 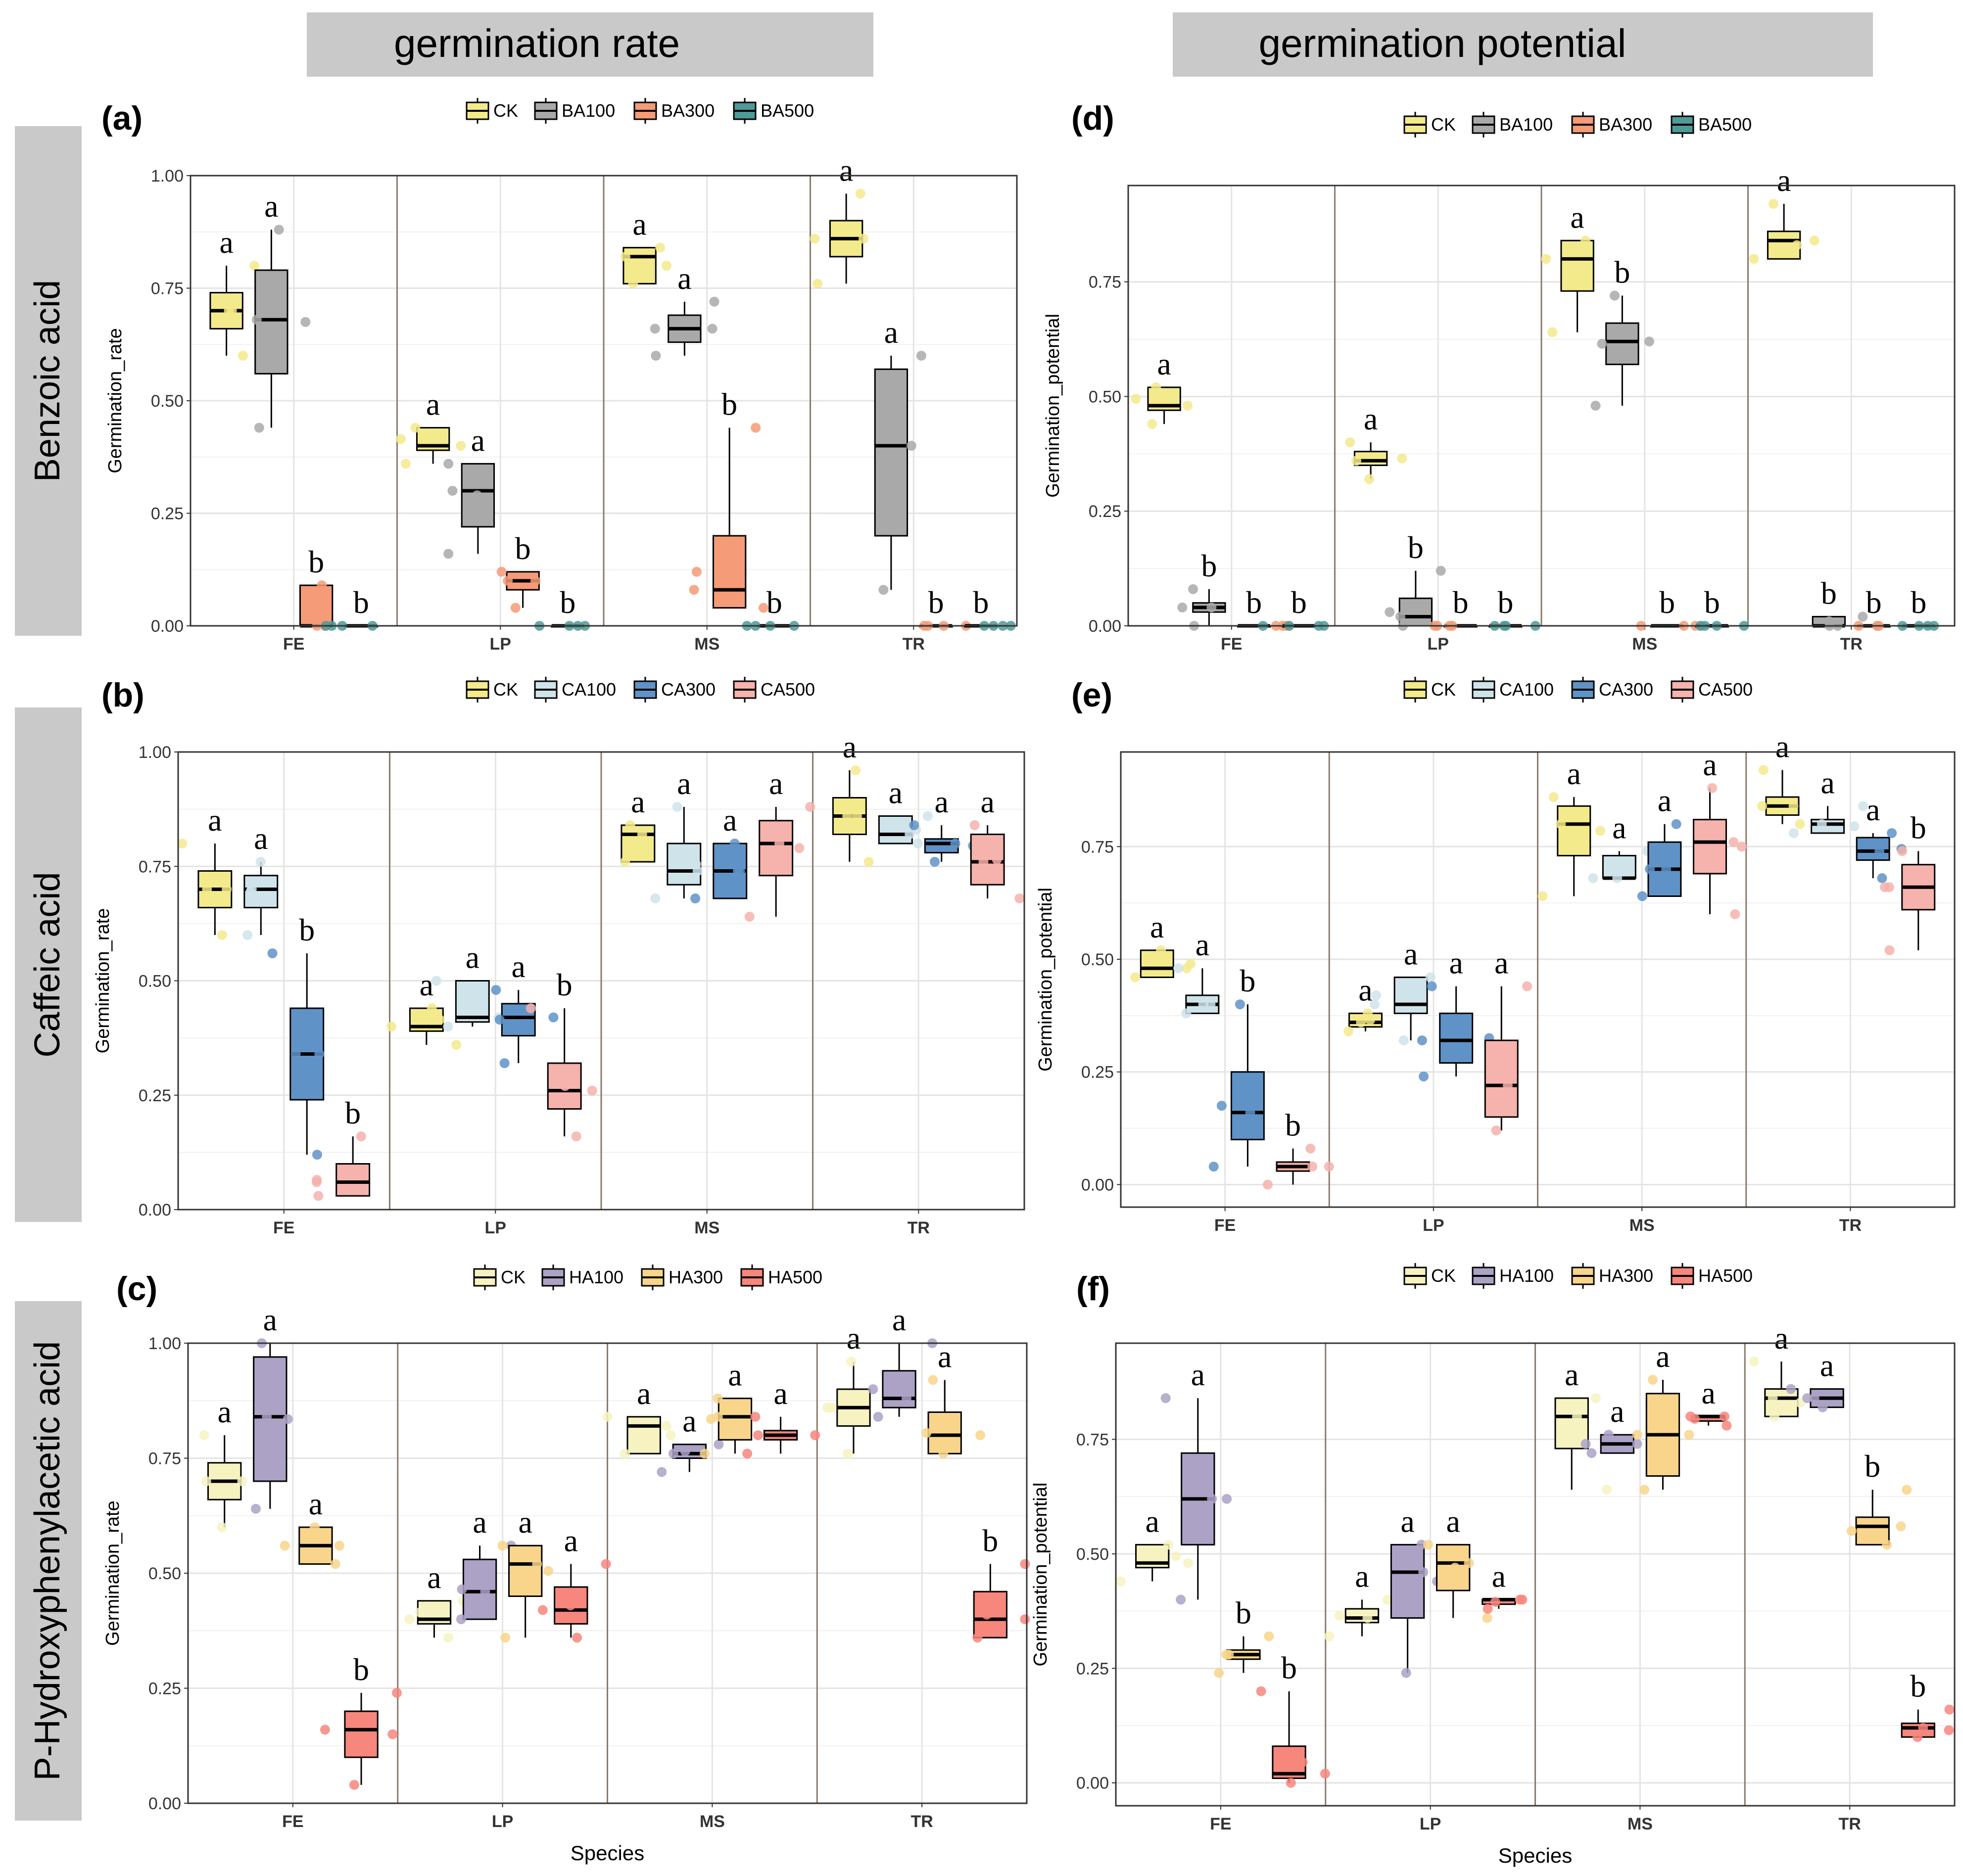 What do you see at coordinates (1872, 1531) in the screenshot?
I see `box-HA300-TR` at bounding box center [1872, 1531].